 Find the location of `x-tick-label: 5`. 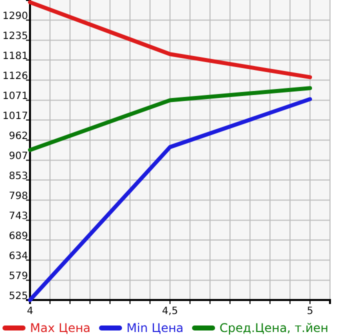

x-tick-label: 5 is located at coordinates (310, 312).